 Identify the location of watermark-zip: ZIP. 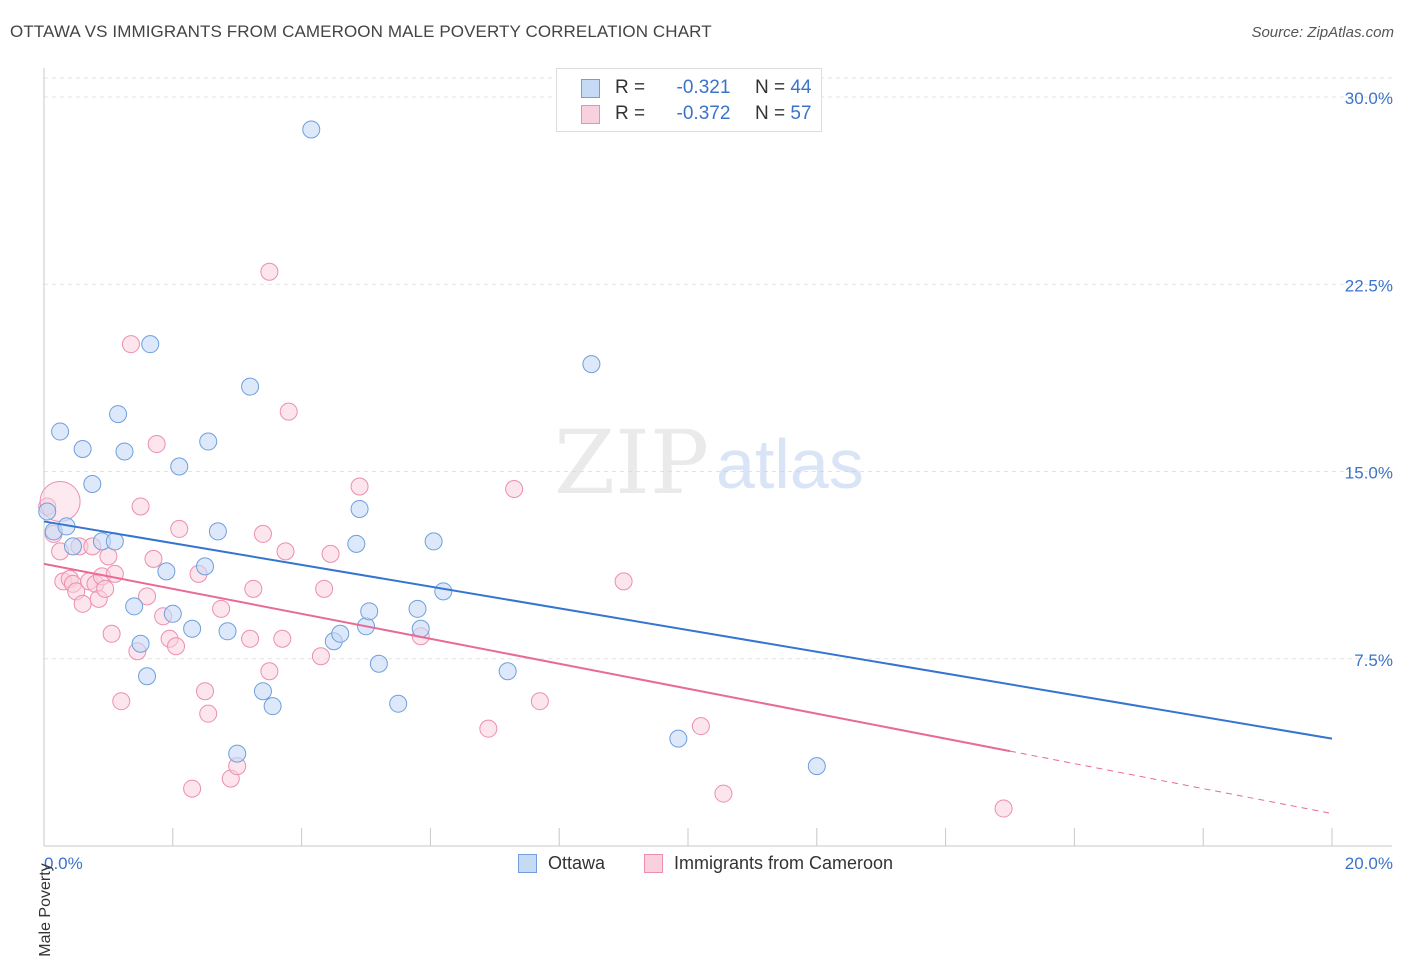
(631, 462).